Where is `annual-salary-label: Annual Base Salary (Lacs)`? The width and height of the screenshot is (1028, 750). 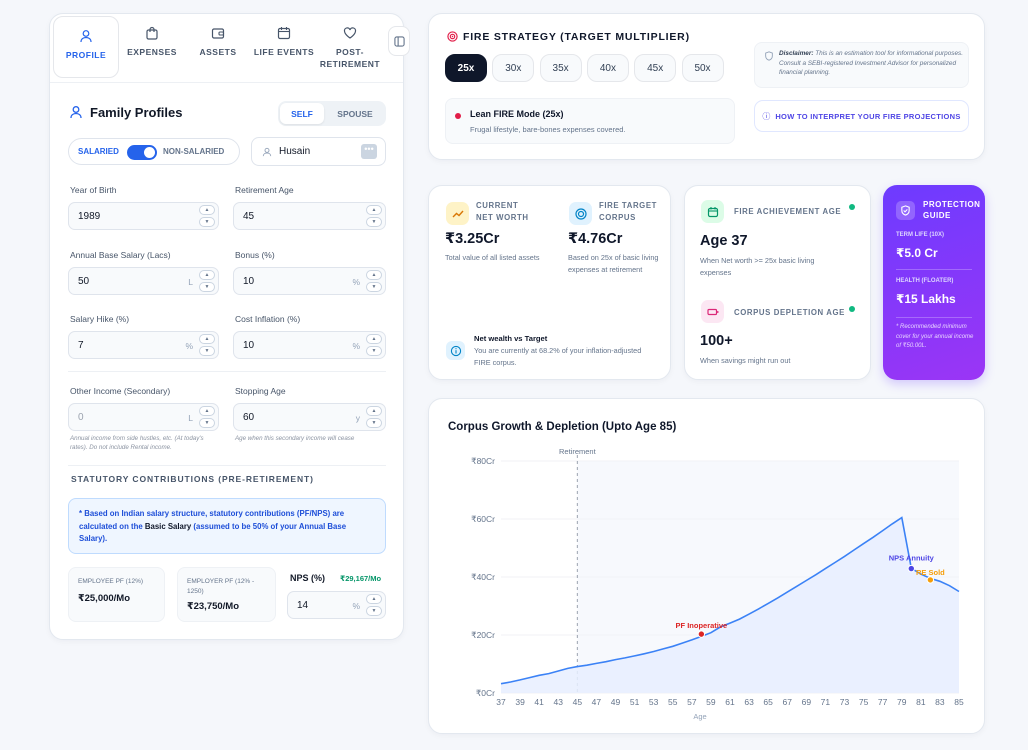
annual-salary-label: Annual Base Salary (Lacs) is located at coordinates (120, 255).